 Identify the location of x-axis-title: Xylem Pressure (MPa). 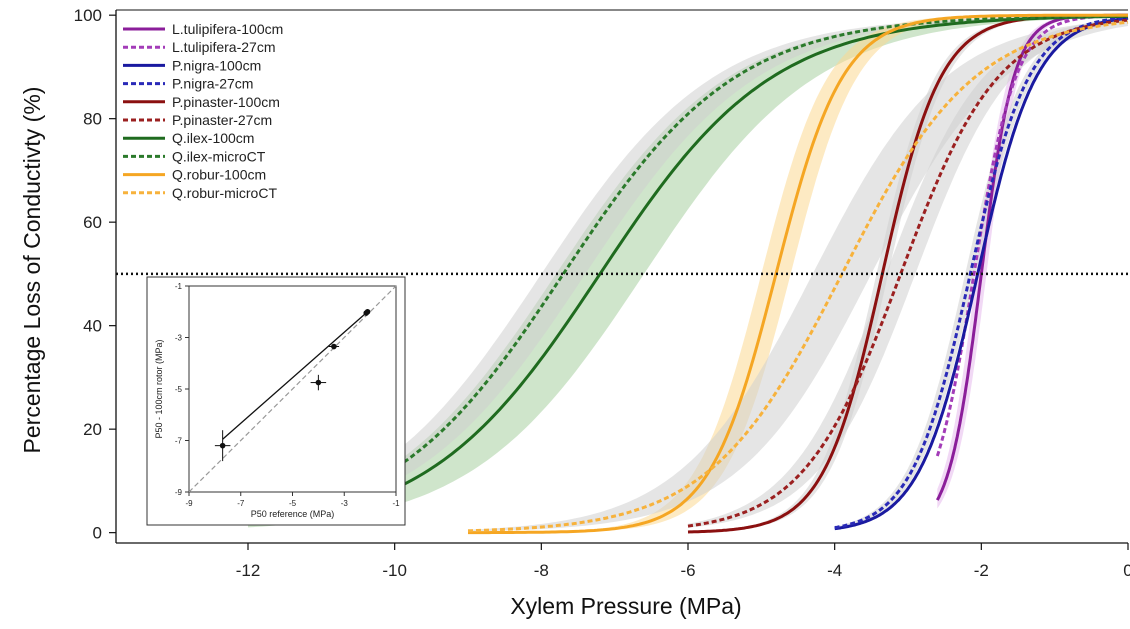
(625, 606).